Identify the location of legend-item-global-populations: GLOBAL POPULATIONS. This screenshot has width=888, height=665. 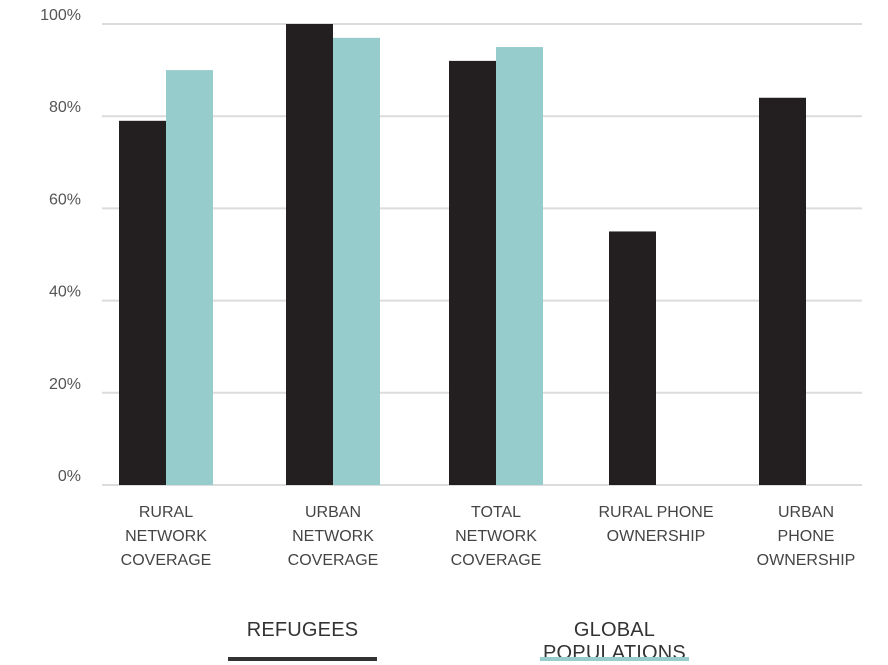
(614, 641).